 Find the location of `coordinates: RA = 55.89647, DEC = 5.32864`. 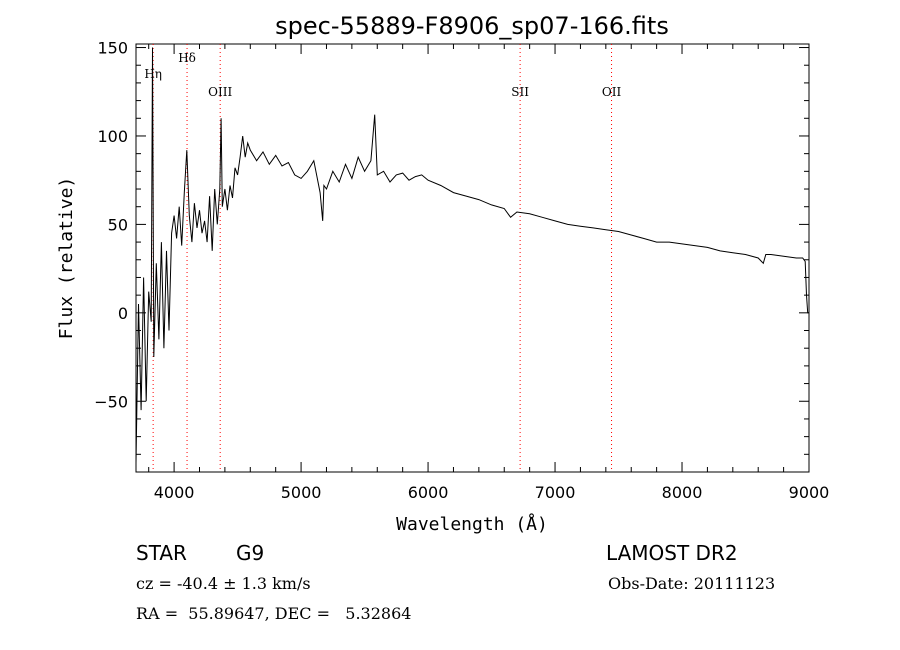

coordinates: RA = 55.89647, DEC = 5.32864 is located at coordinates (274, 613).